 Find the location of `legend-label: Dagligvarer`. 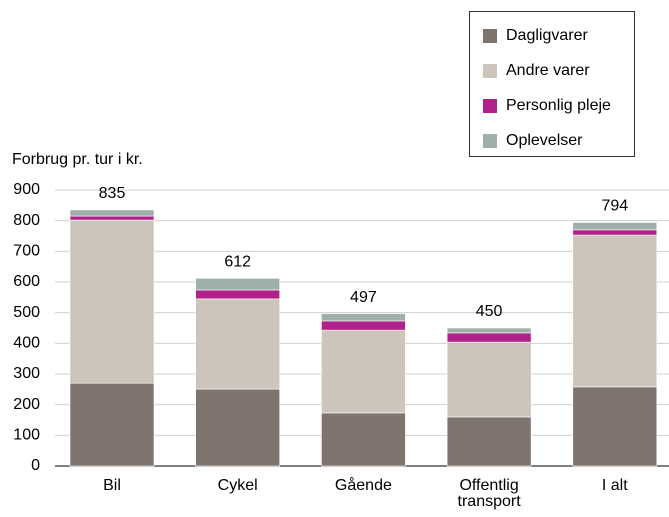

legend-label: Dagligvarer is located at coordinates (547, 35).